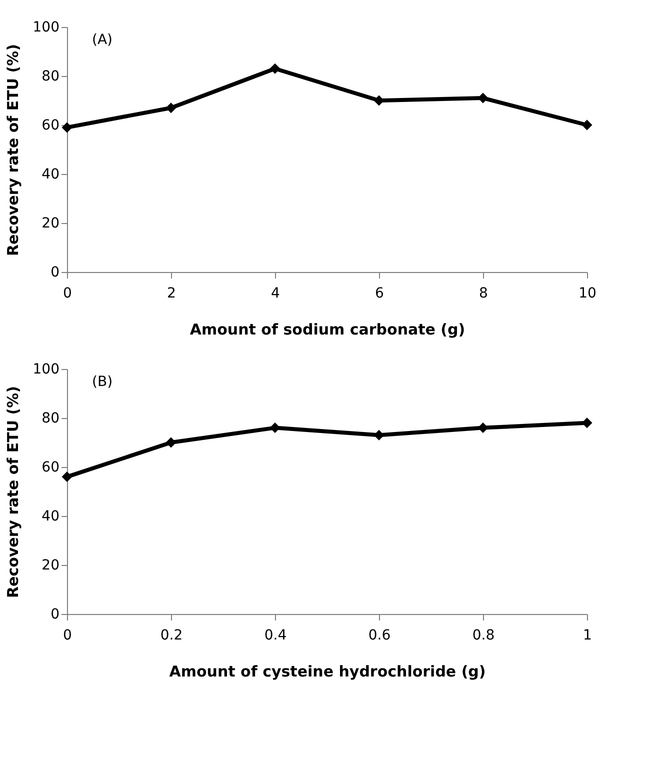  What do you see at coordinates (102, 382) in the screenshot?
I see `annotation: (B)` at bounding box center [102, 382].